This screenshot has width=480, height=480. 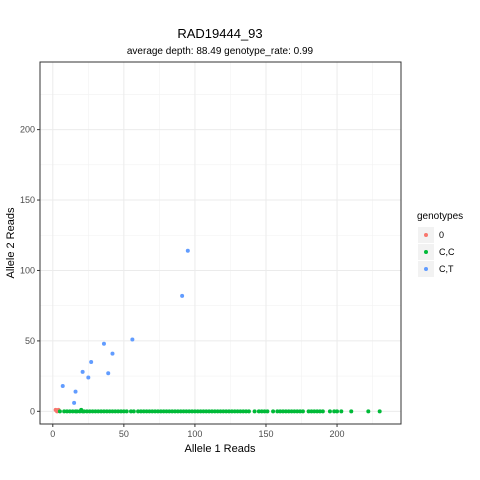 What do you see at coordinates (436, 252) in the screenshot?
I see `legend-entries: 0 C,C C,T` at bounding box center [436, 252].